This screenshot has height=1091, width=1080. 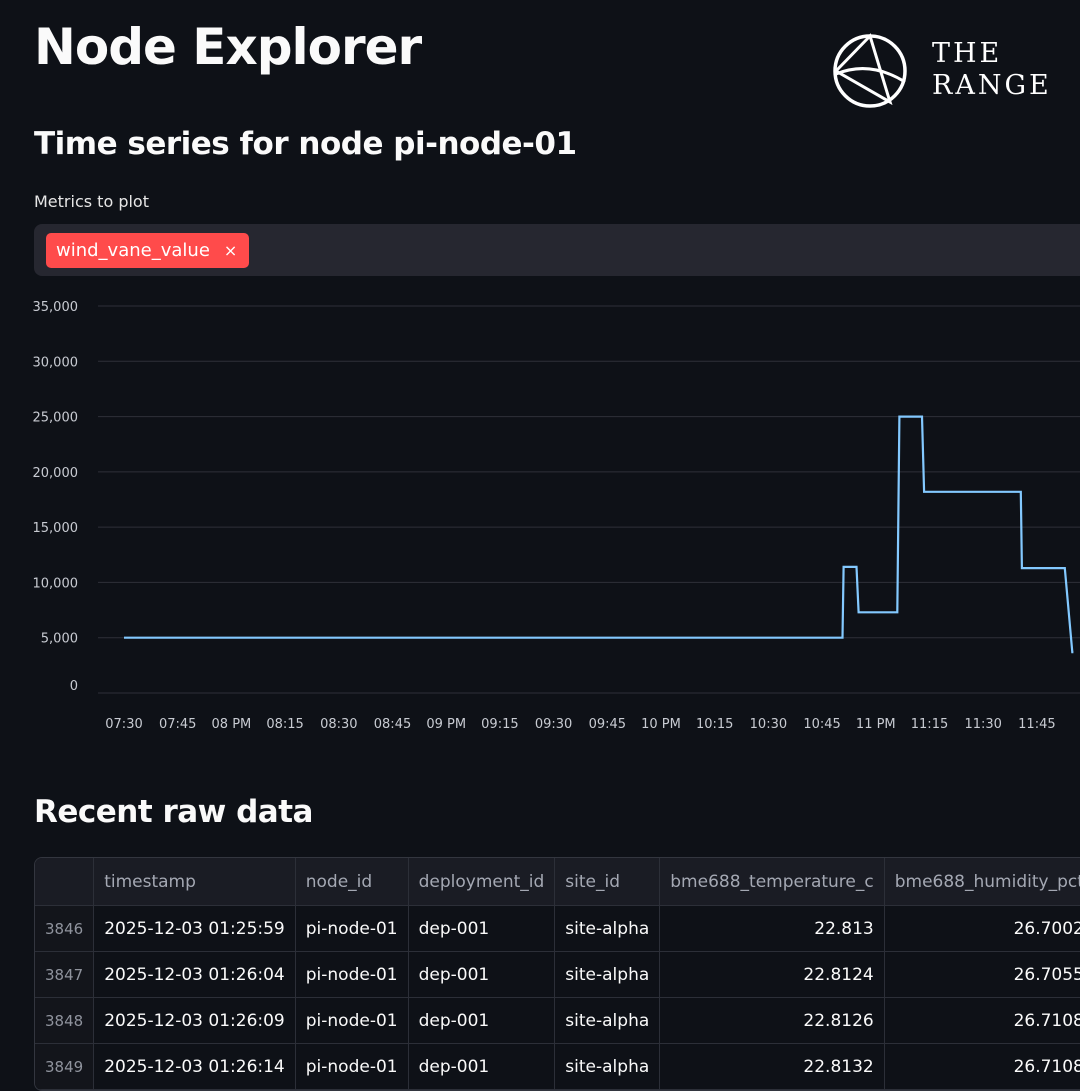 What do you see at coordinates (982, 882) in the screenshot?
I see `column-header-humidity: bme688_humidity_pct` at bounding box center [982, 882].